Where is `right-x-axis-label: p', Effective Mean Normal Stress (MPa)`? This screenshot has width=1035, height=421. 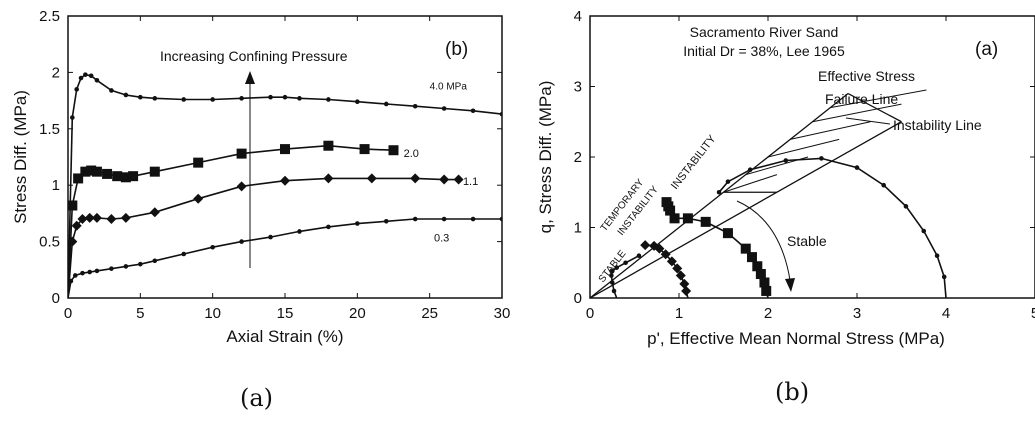
right-x-axis-label: p', Effective Mean Normal Stress (MPa) is located at coordinates (796, 338).